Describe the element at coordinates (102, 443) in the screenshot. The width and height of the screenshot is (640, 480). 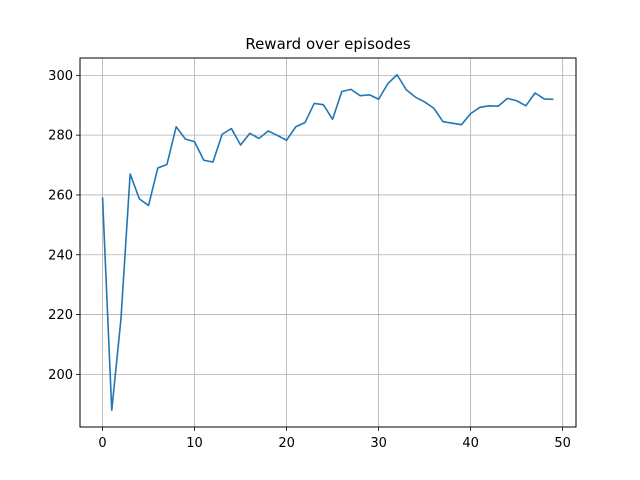
I see `x-tick-label: 0` at that location.